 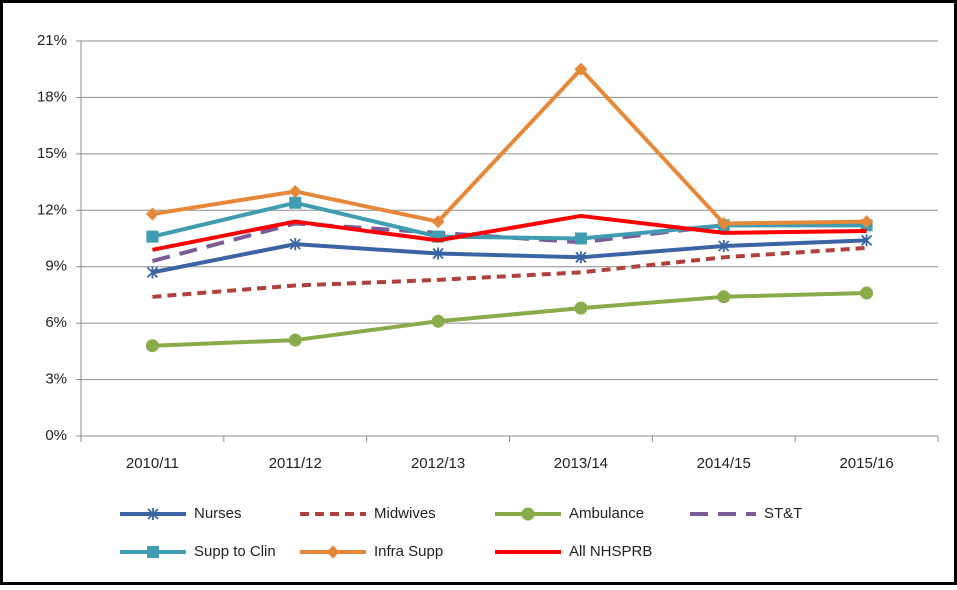 What do you see at coordinates (866, 463) in the screenshot?
I see `x-tick-label: 2015/16` at bounding box center [866, 463].